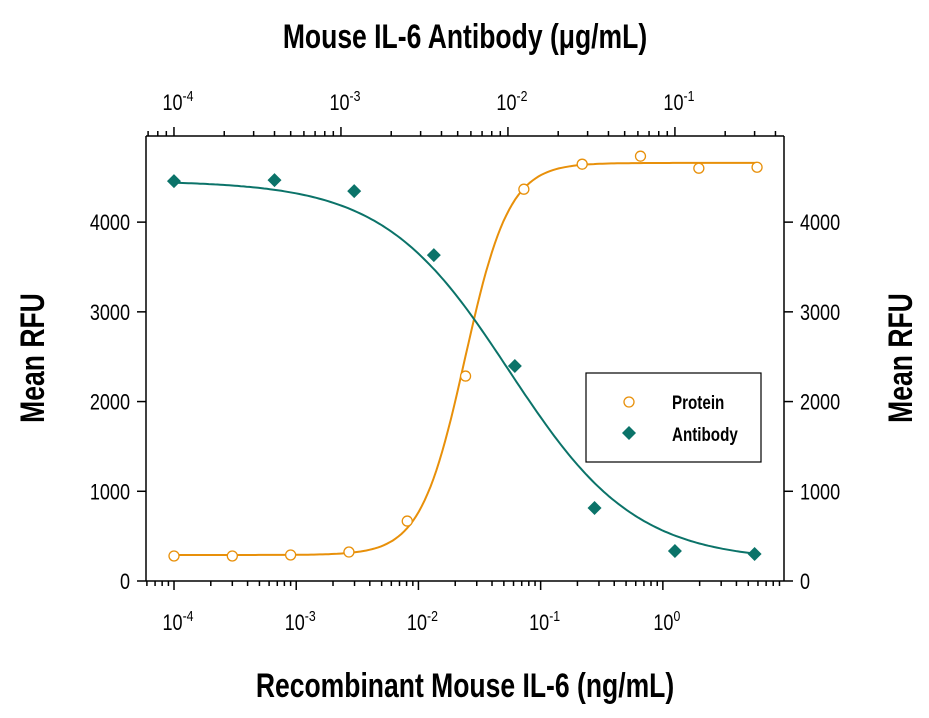 The image size is (929, 718). What do you see at coordinates (110, 224) in the screenshot?
I see `y-tick-label: 4000` at bounding box center [110, 224].